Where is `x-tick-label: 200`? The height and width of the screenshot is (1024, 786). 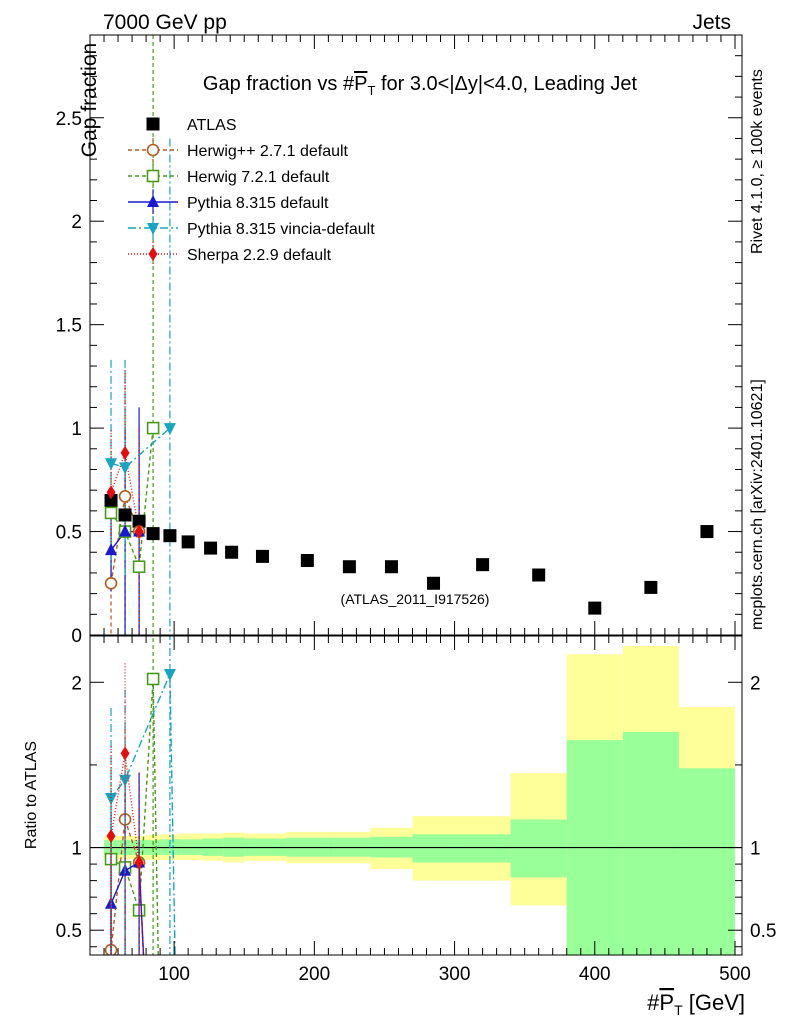 x-tick-label: 200 is located at coordinates (314, 974).